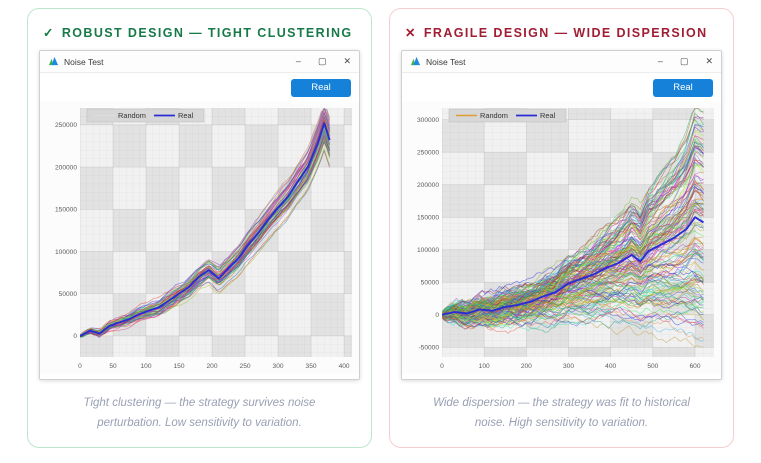 The height and width of the screenshot is (463, 761). What do you see at coordinates (207, 32) in the screenshot?
I see `robust-card-title: ROBUST DESIGN — TIGHT CLUSTERING` at bounding box center [207, 32].